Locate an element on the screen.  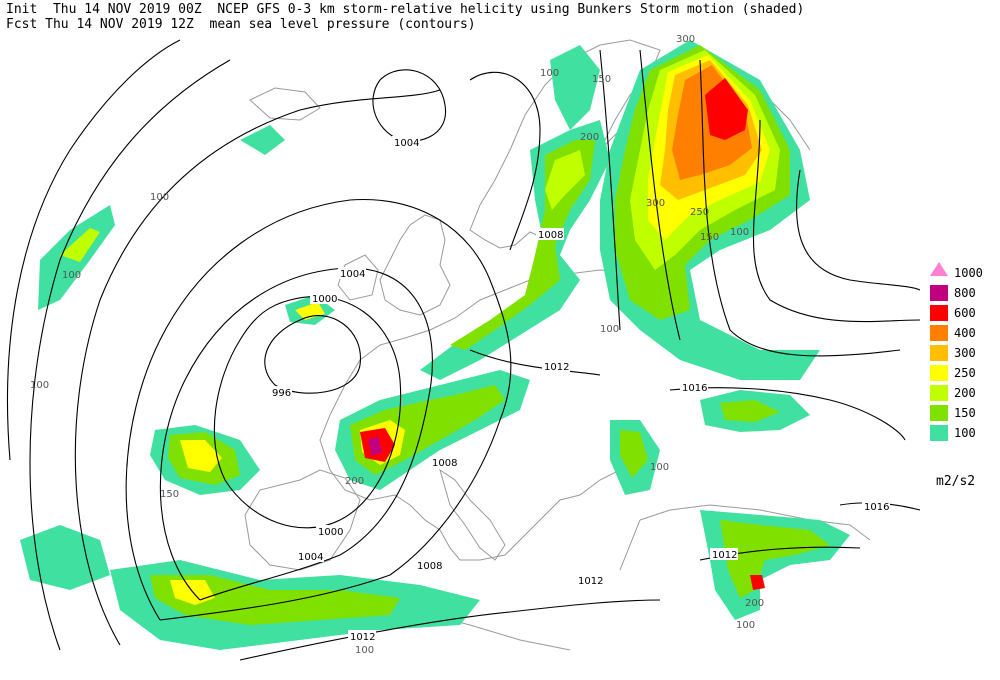
contour-label: 996 is located at coordinates (281, 393).